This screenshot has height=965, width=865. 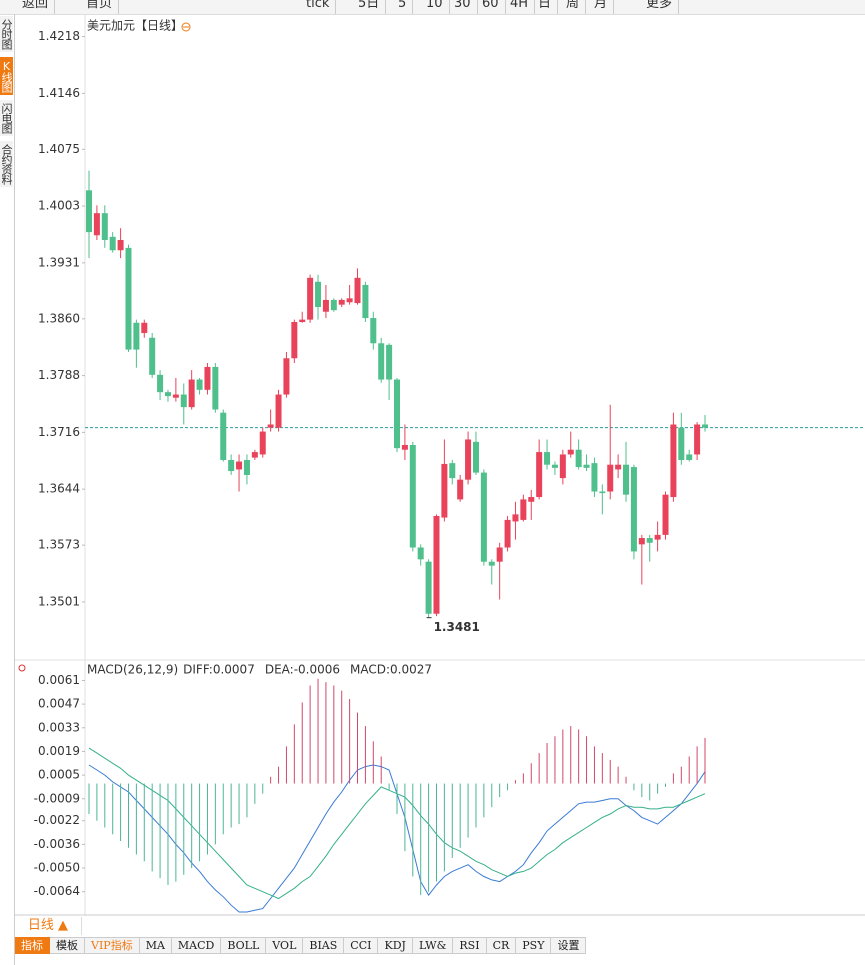 What do you see at coordinates (6, 118) in the screenshot?
I see `sidebar-tab: 闪电图` at bounding box center [6, 118].